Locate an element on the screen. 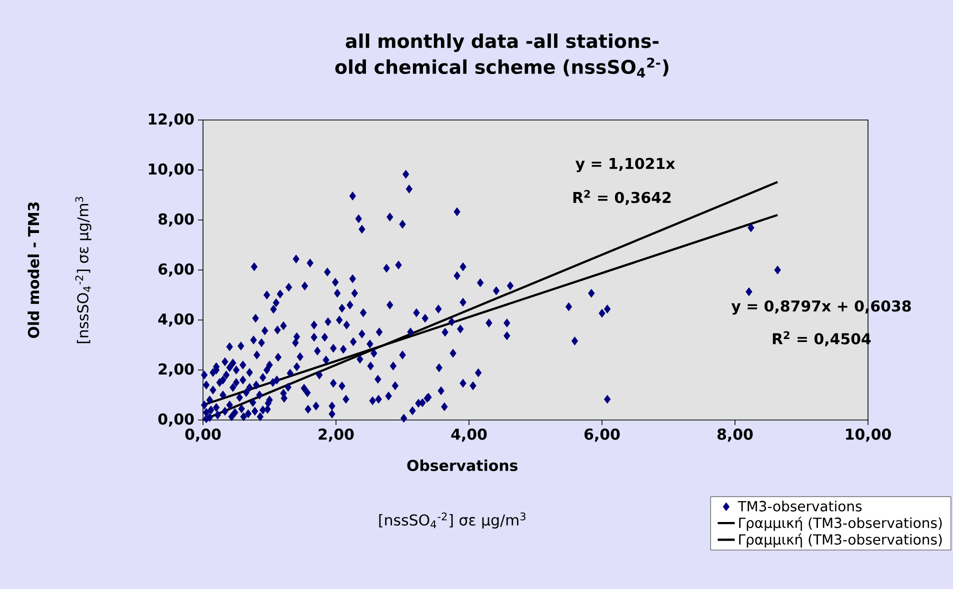 The image size is (953, 589). y-tick-label: 8,00 is located at coordinates (176, 220).